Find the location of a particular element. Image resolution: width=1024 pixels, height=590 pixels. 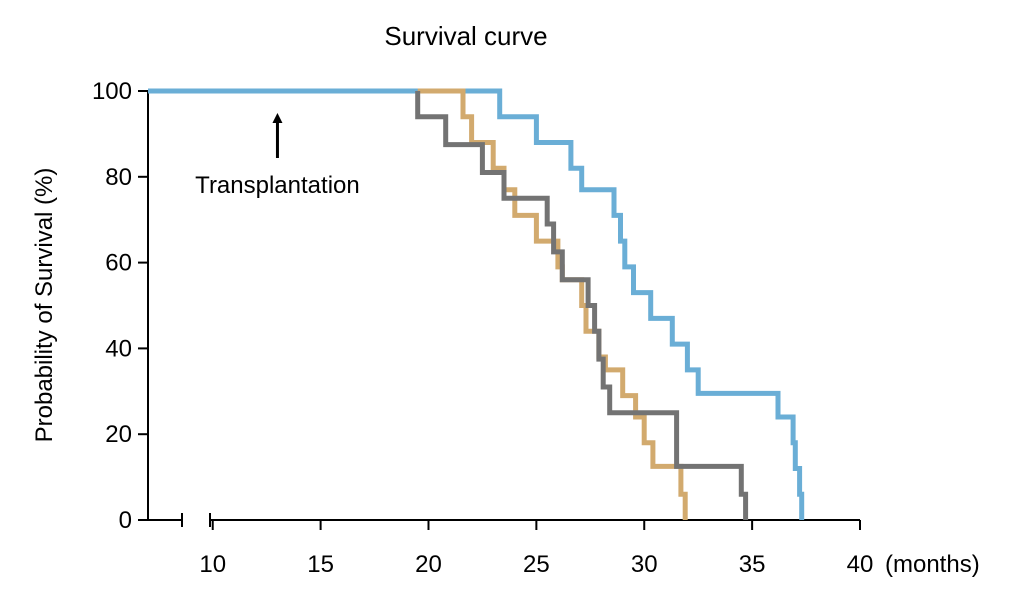

annotation-label: Transplantation is located at coordinates (277, 185).